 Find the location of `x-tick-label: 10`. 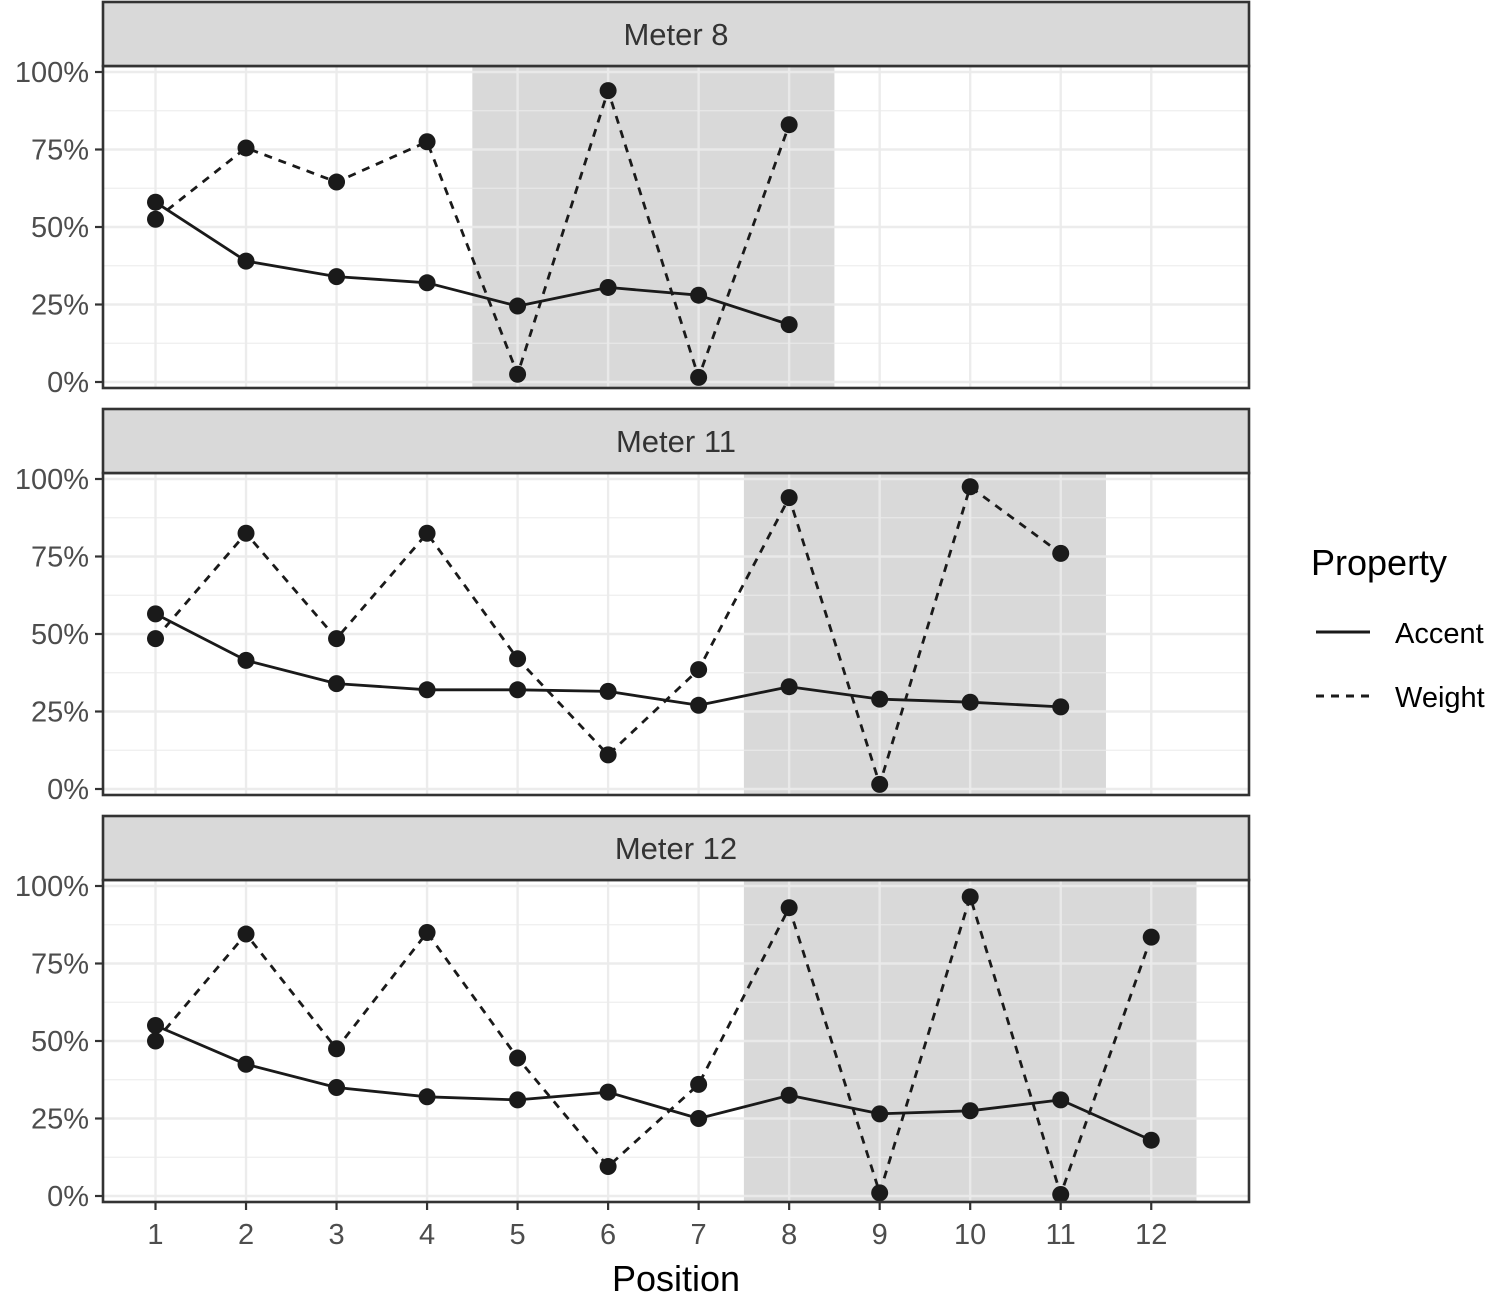

x-tick-label: 10 is located at coordinates (970, 1235).